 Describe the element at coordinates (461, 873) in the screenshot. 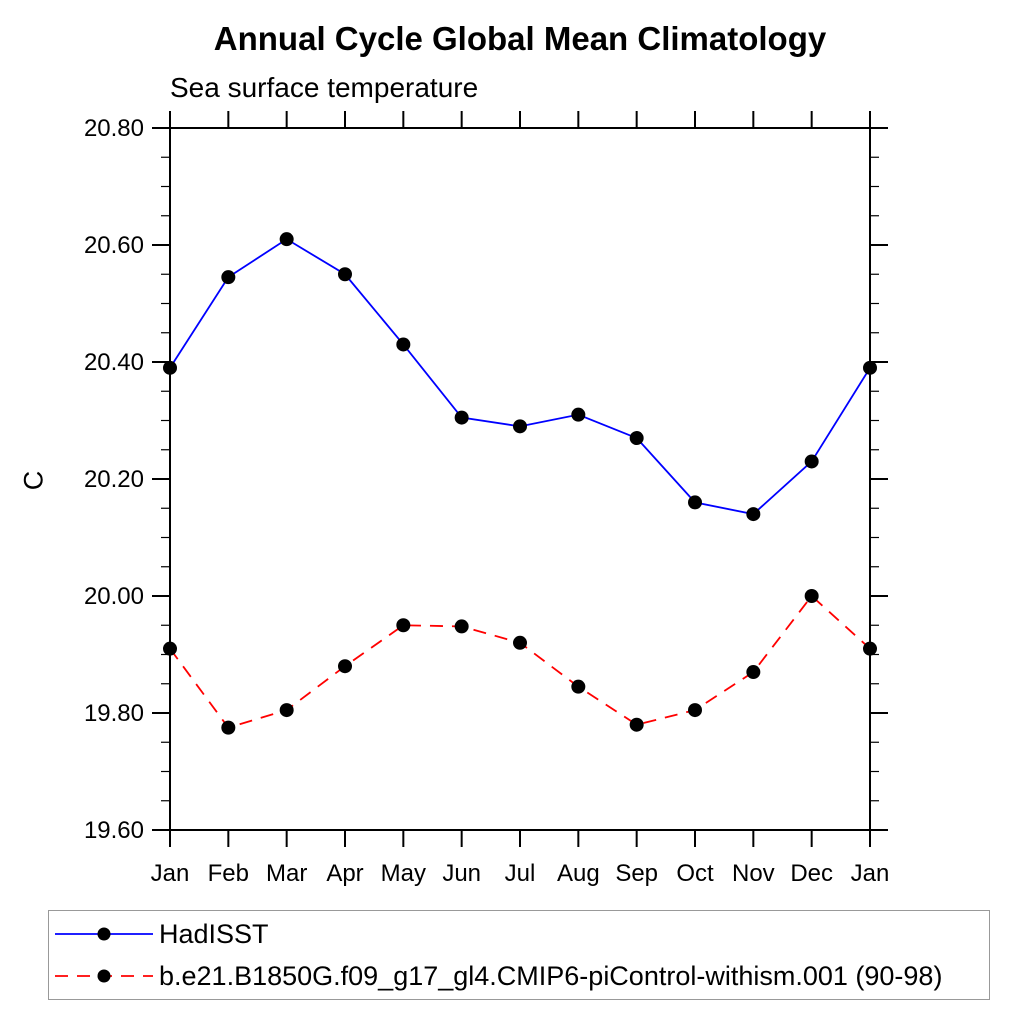

I see `x-tick-label: Jun` at that location.